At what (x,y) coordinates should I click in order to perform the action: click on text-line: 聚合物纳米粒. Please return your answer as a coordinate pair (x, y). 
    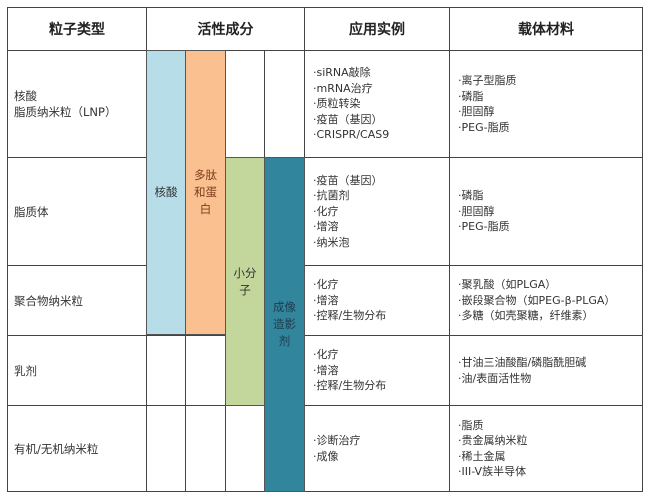
    Looking at the image, I should click on (48, 300).